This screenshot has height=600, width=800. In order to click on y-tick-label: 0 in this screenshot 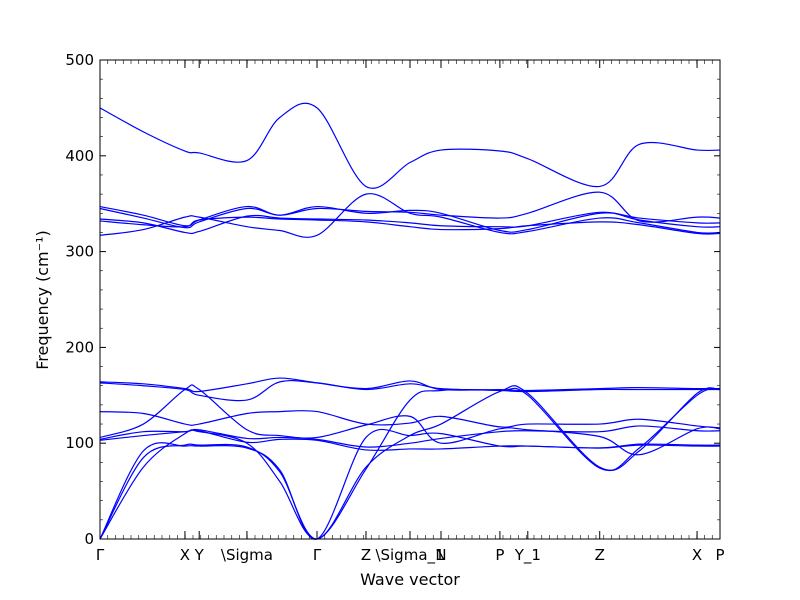, I will do `click(89, 539)`.